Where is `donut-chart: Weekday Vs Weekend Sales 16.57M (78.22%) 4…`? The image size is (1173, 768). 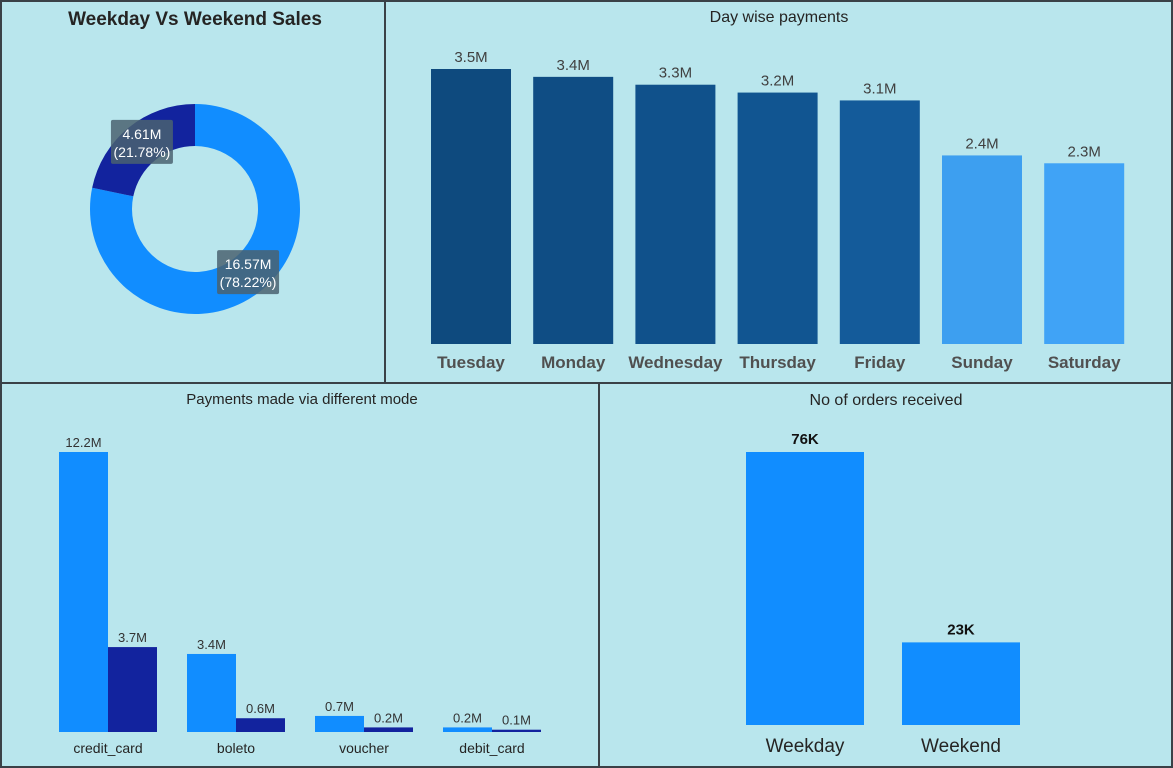
donut-chart: Weekday Vs Weekend Sales 16.57M (78.22%) 4… is located at coordinates (195, 162).